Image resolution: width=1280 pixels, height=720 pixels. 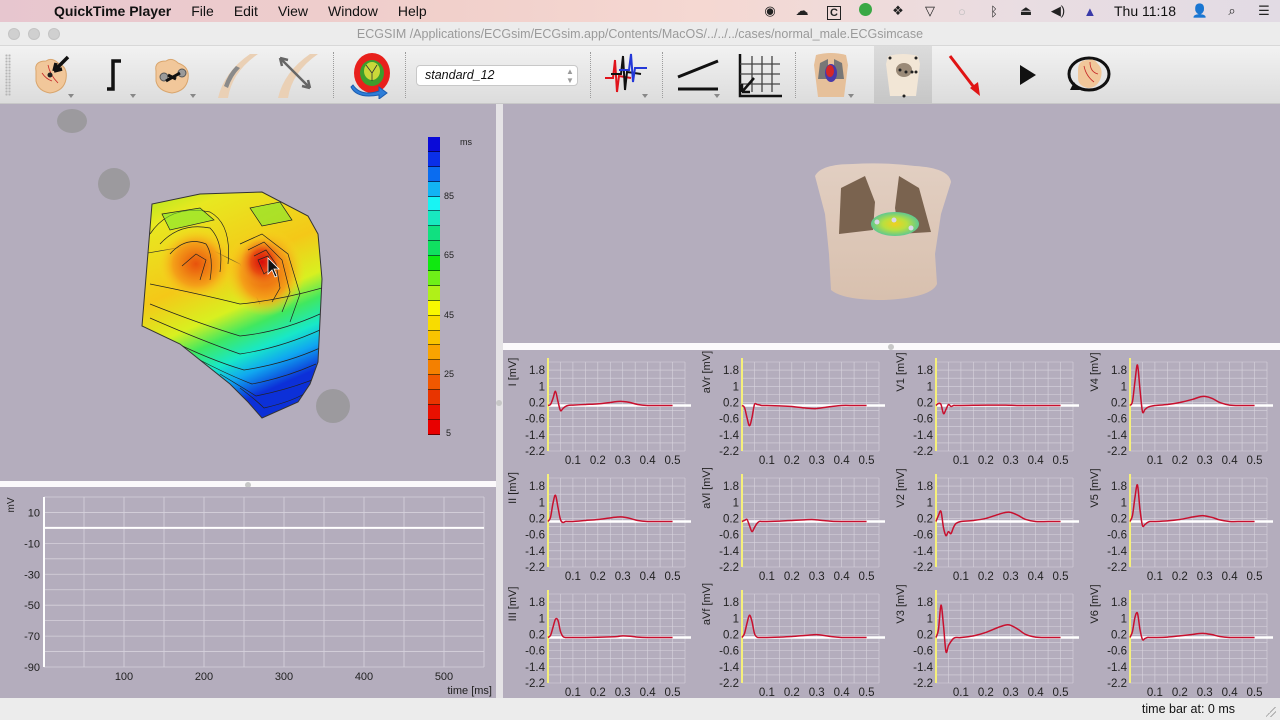 What do you see at coordinates (962, 11) in the screenshot?
I see `chat-bubble-icon: ○` at bounding box center [962, 11].